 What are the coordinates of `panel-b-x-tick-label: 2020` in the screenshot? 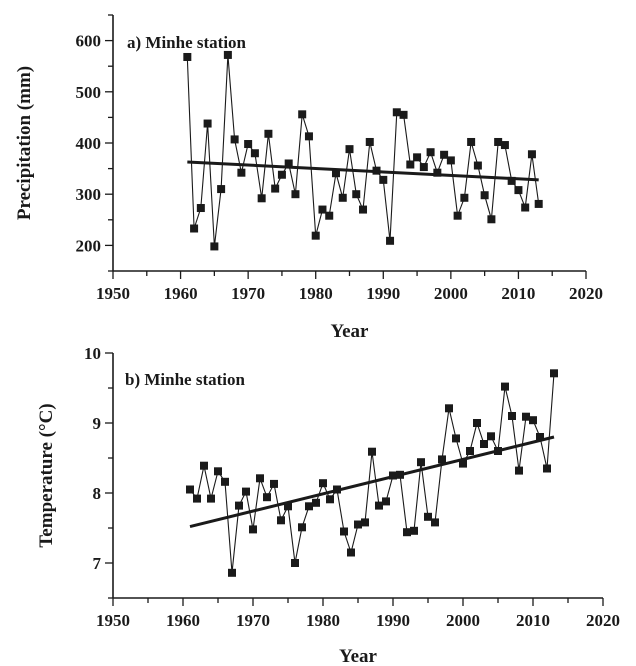 It's located at (603, 620).